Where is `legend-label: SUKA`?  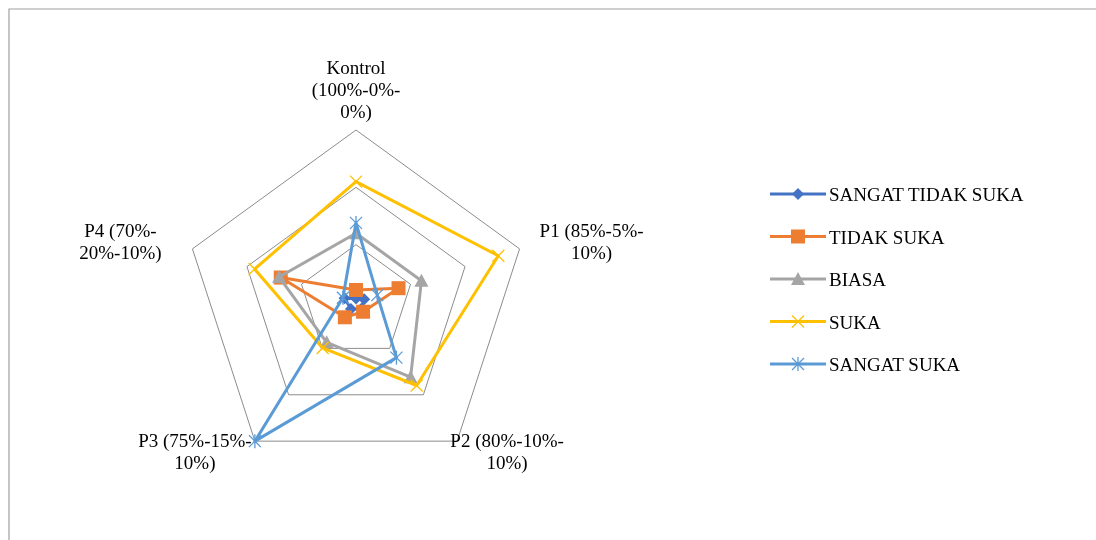
legend-label: SUKA is located at coordinates (855, 322).